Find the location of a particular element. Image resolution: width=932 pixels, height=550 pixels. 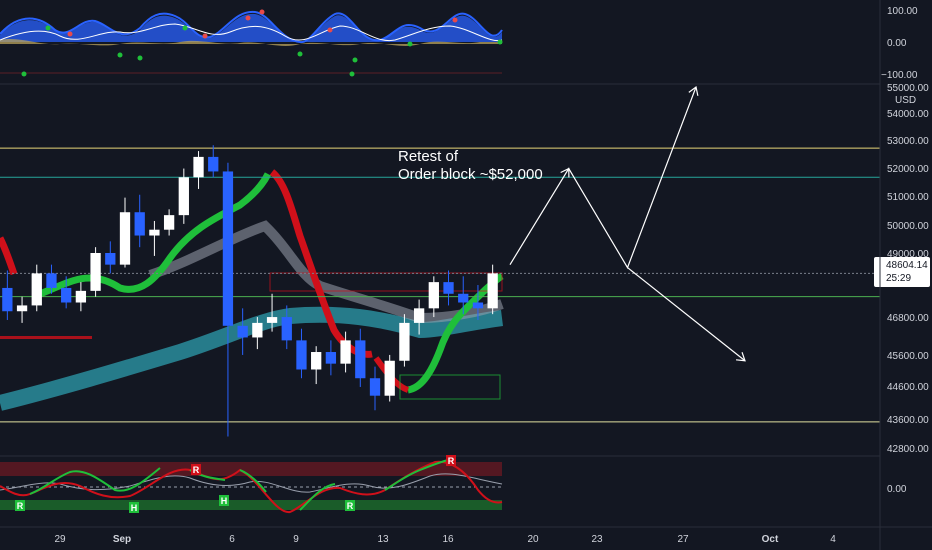

teal-moving-average-band is located at coordinates (251, 358).